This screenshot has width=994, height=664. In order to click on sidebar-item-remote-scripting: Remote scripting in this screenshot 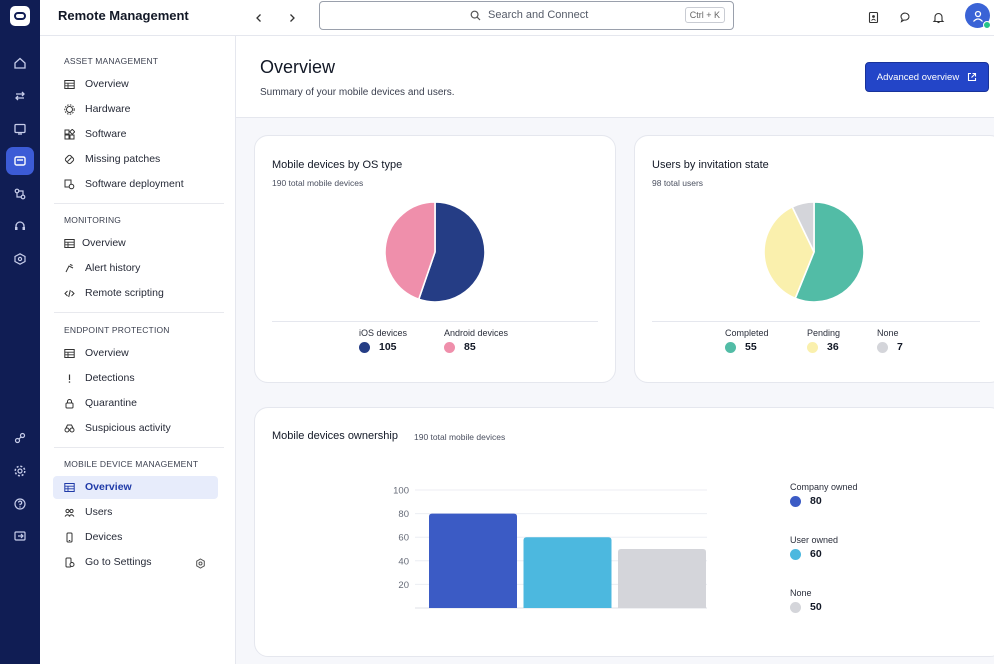, I will do `click(135, 293)`.